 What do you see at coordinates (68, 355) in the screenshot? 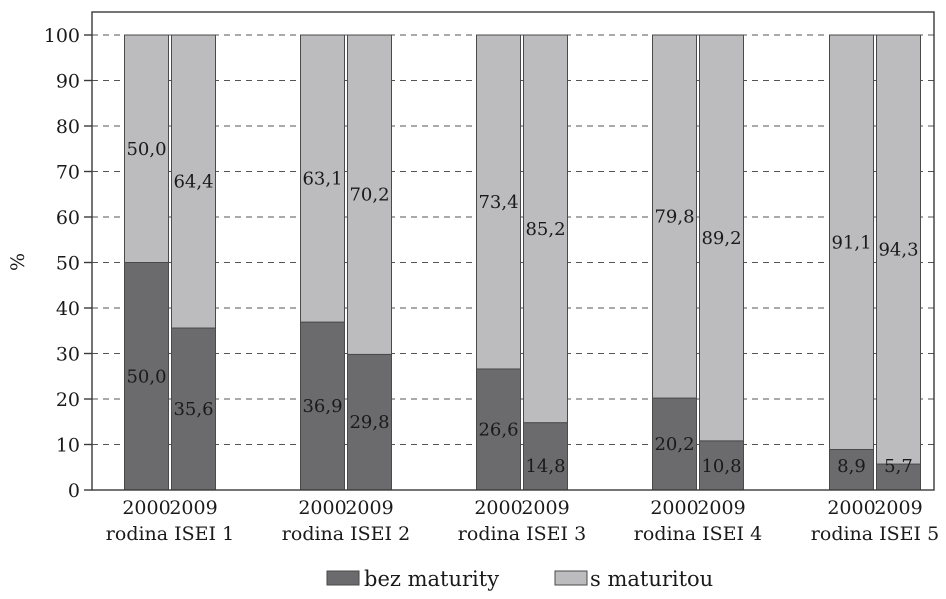
I see `y-tick-label: 30` at bounding box center [68, 355].